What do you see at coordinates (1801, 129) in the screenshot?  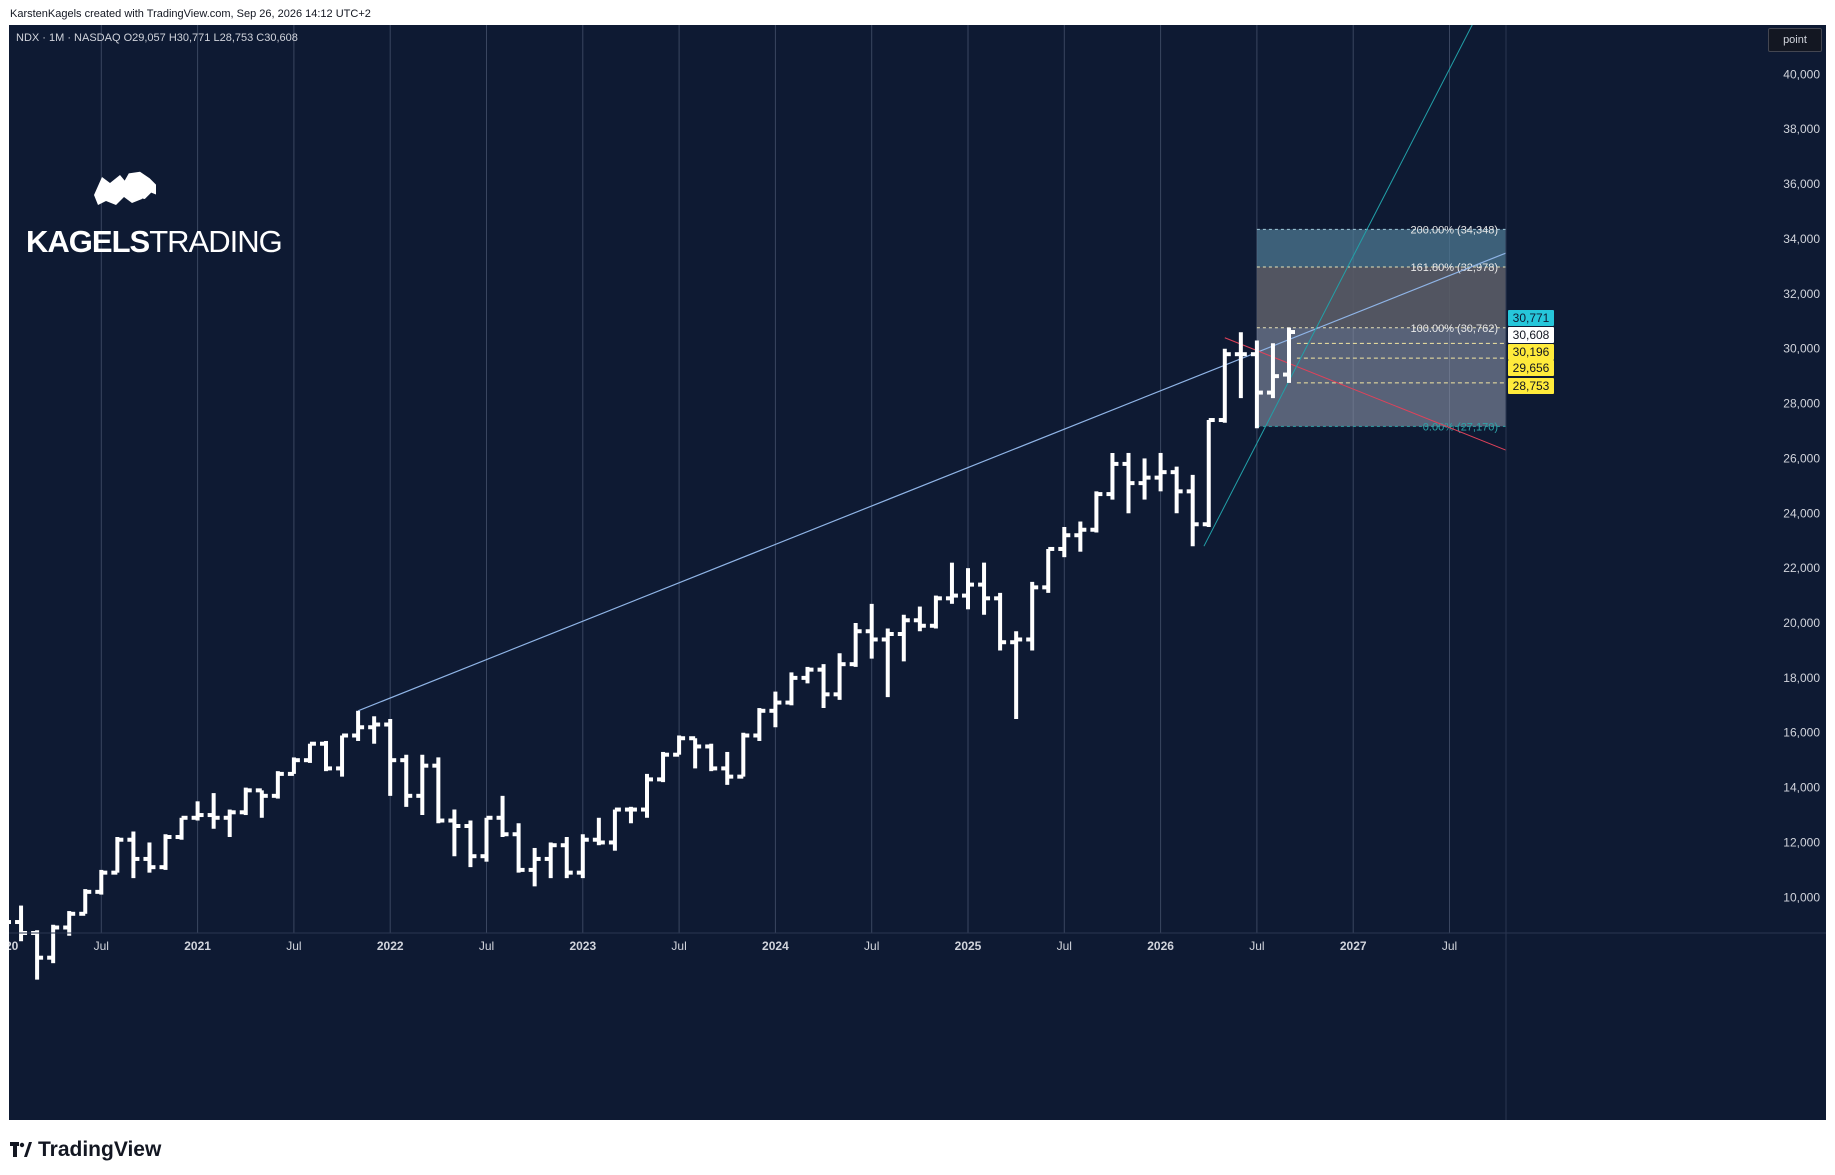 I see `price-axis-label: 38,000` at bounding box center [1801, 129].